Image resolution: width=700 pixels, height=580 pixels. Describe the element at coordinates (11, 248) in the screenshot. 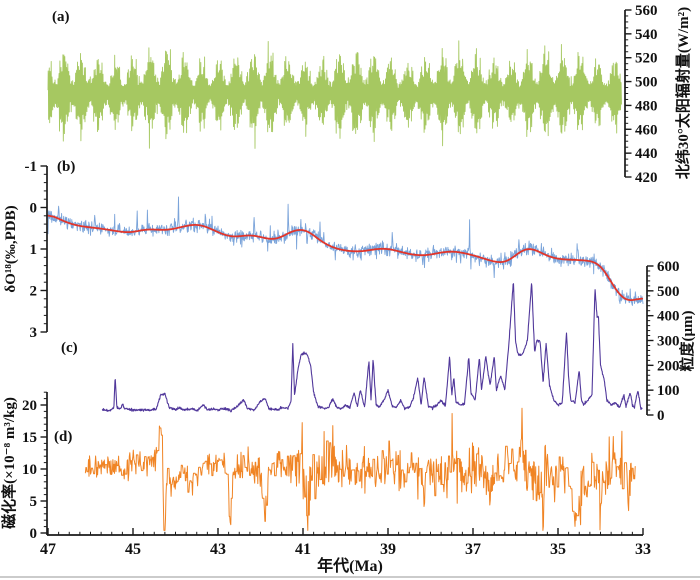

I see `axis-b-title: δO¹⁸(‰,PDB)` at that location.